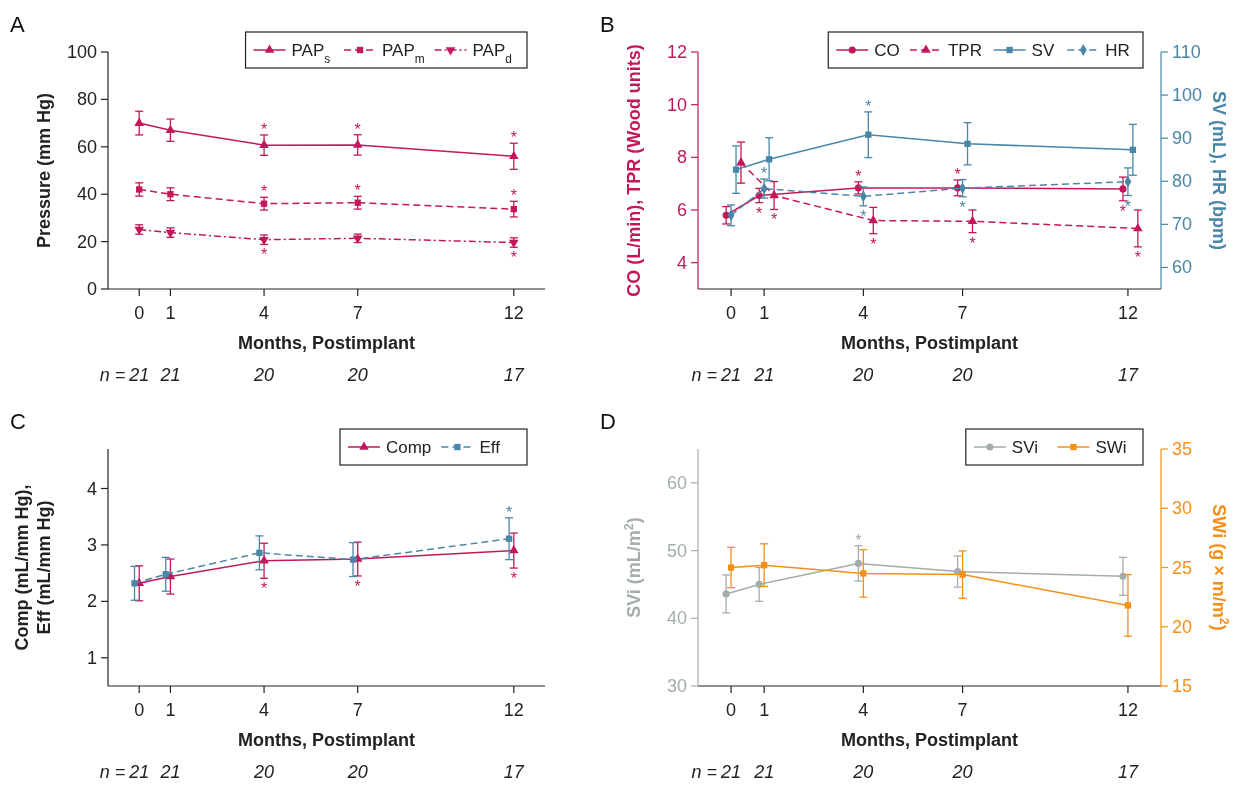 The height and width of the screenshot is (794, 1251). Describe the element at coordinates (81, 52) in the screenshot. I see `y-tick-label: 100` at that location.